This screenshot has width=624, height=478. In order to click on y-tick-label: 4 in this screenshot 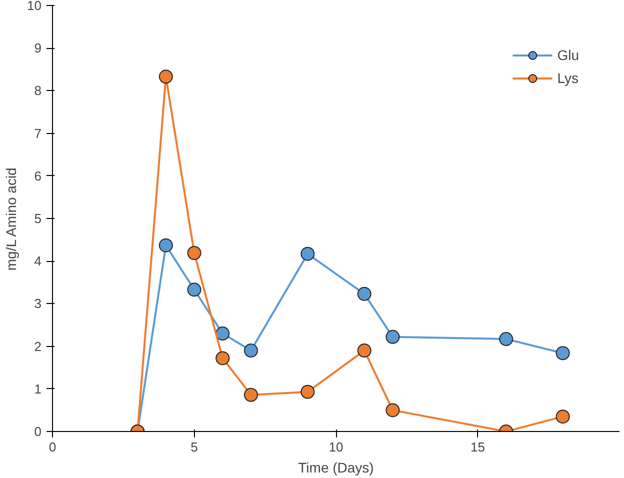, I will do `click(38, 261)`.